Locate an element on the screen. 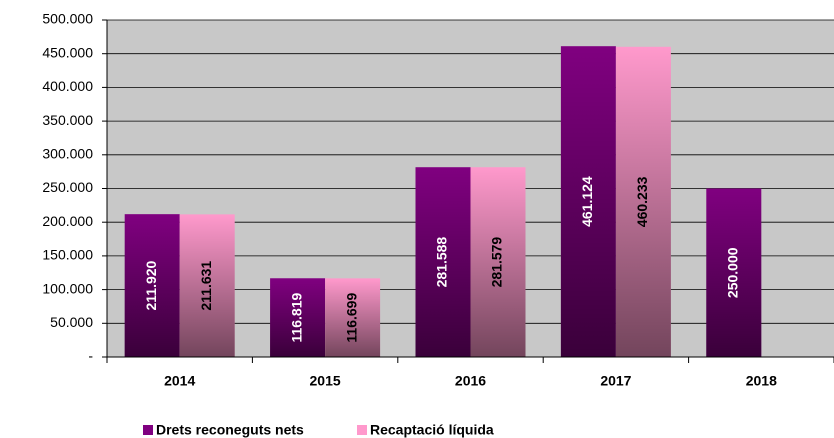 This screenshot has height=438, width=834. y-tick-label: 200.000 is located at coordinates (67, 221).